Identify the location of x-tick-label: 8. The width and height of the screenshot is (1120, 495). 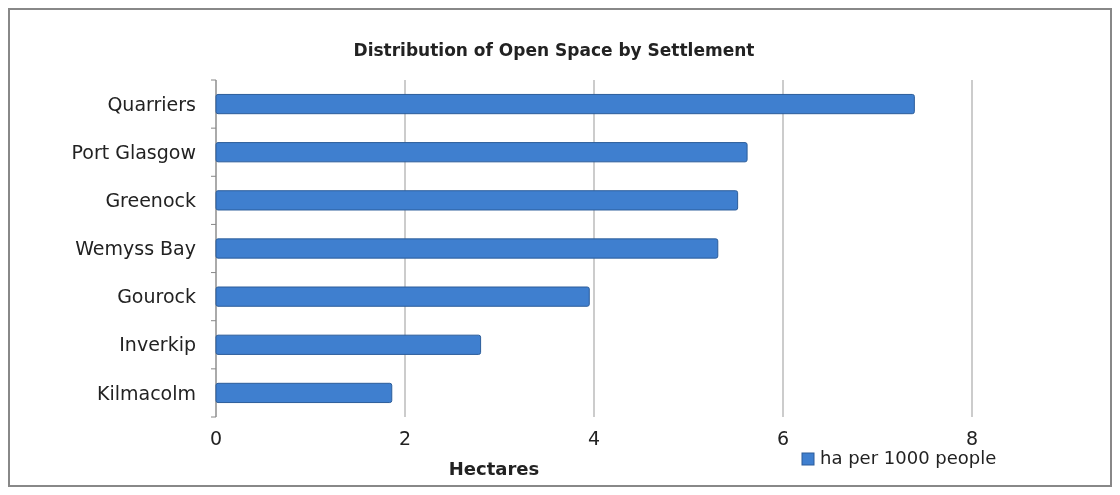
(972, 438).